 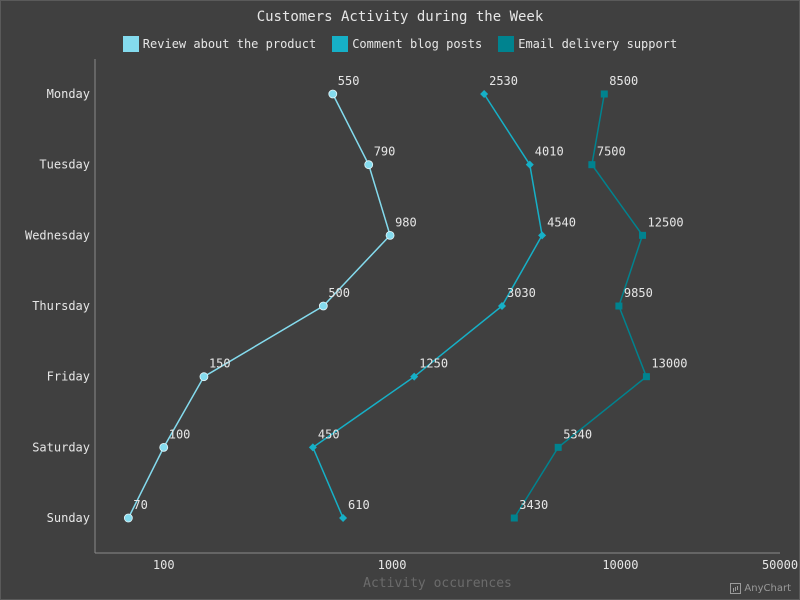 I want to click on y-tick-label: Monday, so click(x=68, y=94).